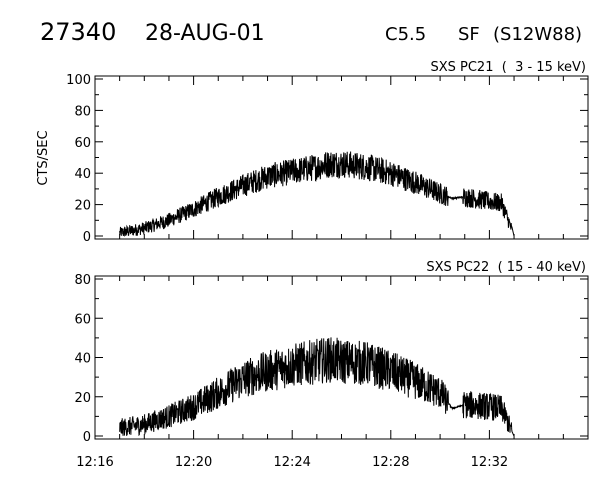  Describe the element at coordinates (193, 462) in the screenshot. I see `xtick-label: 12:20` at that location.